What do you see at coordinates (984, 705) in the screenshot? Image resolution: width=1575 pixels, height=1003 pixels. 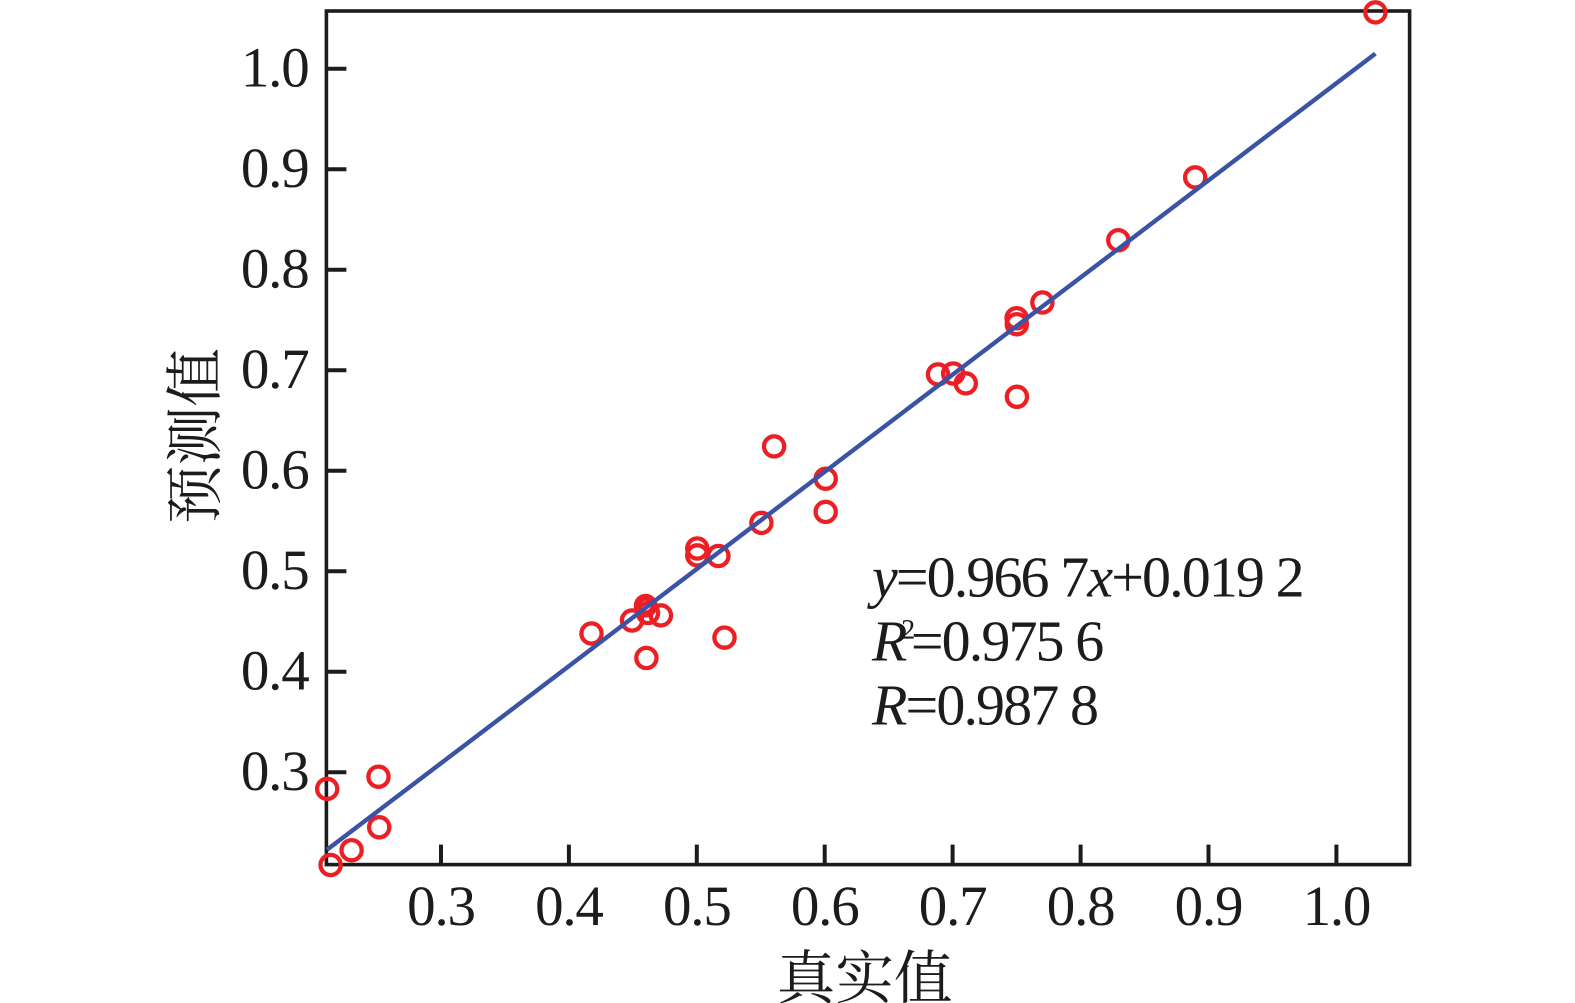 I see `svg-text: R=0.987 8` at bounding box center [984, 705].